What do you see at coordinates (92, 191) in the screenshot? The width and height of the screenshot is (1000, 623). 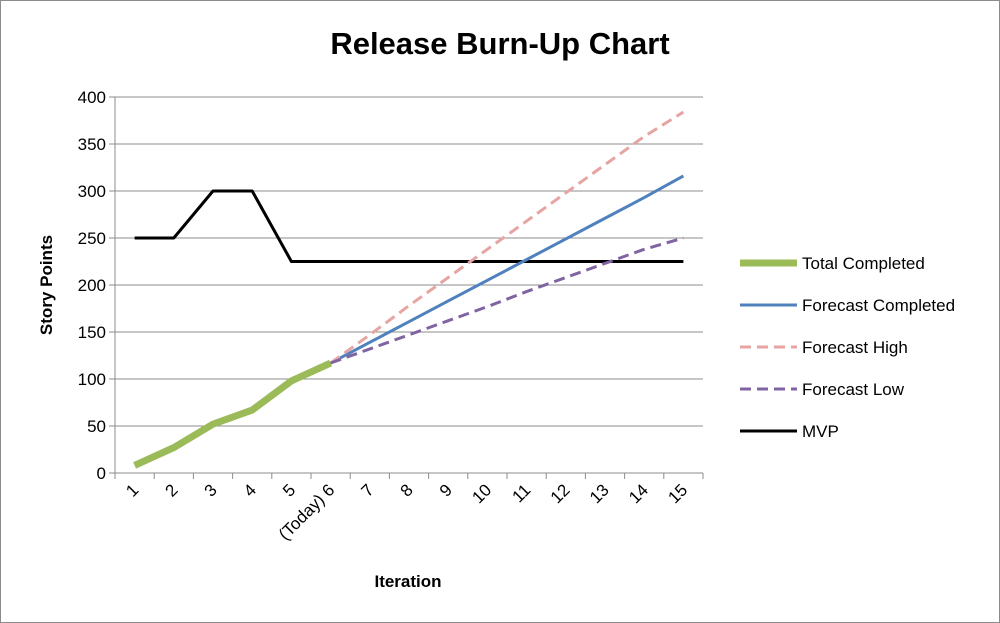 I see `y-tick-label: 300` at bounding box center [92, 191].